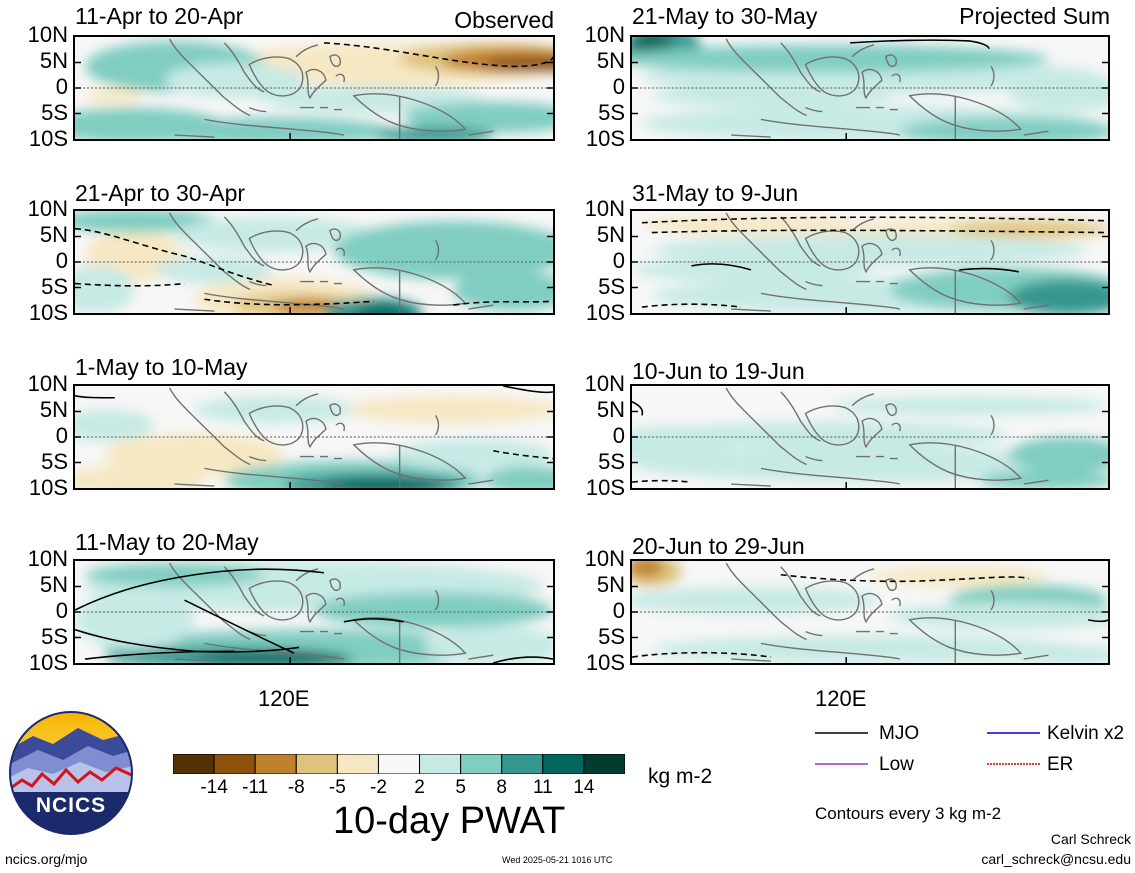 The width and height of the screenshot is (1135, 873). I want to click on panel-title-left-1: 11-Apr to 20-Apr, so click(159, 16).